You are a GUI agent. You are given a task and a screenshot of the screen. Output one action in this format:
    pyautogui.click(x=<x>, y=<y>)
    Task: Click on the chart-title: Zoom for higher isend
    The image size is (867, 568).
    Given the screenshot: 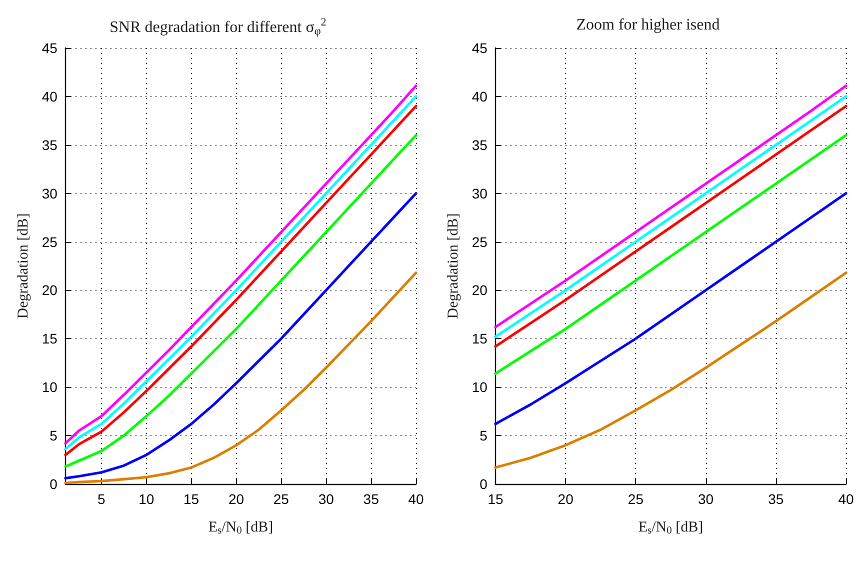 What is the action you would take?
    pyautogui.click(x=648, y=25)
    